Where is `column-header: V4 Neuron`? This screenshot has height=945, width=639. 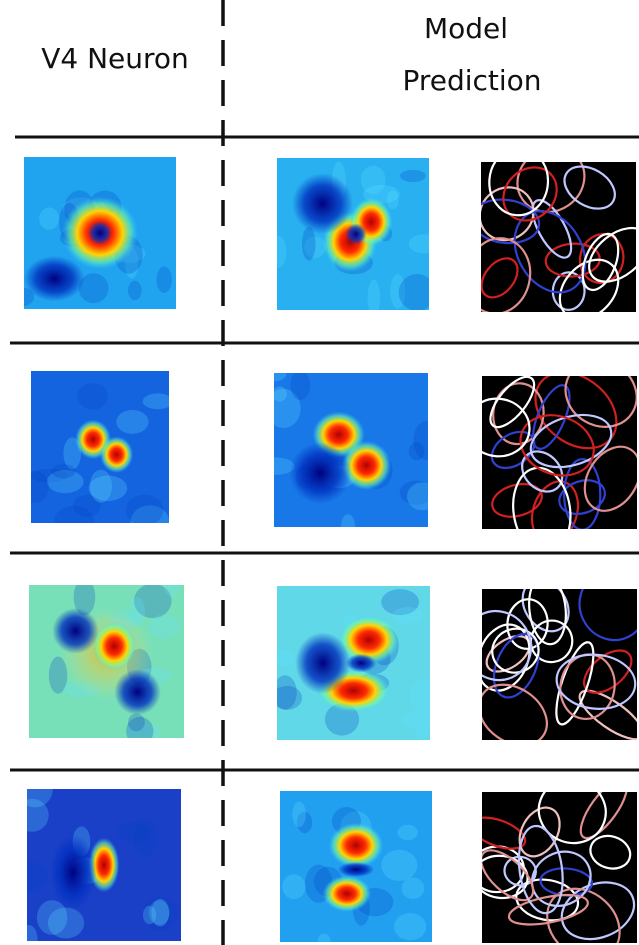
column-header: V4 Neuron is located at coordinates (115, 58).